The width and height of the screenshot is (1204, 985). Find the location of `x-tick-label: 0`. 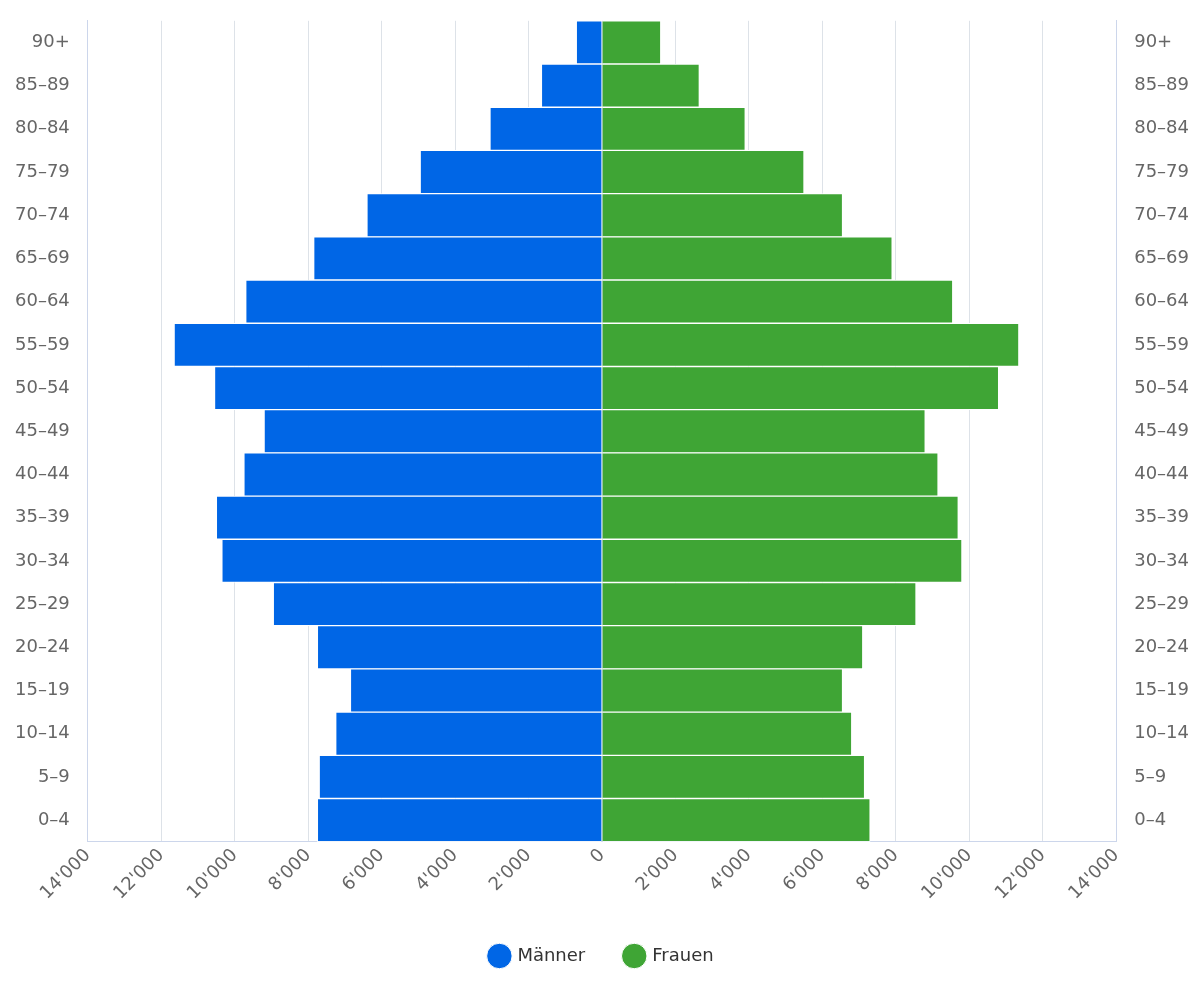

x-tick-label: 0 is located at coordinates (597, 855).